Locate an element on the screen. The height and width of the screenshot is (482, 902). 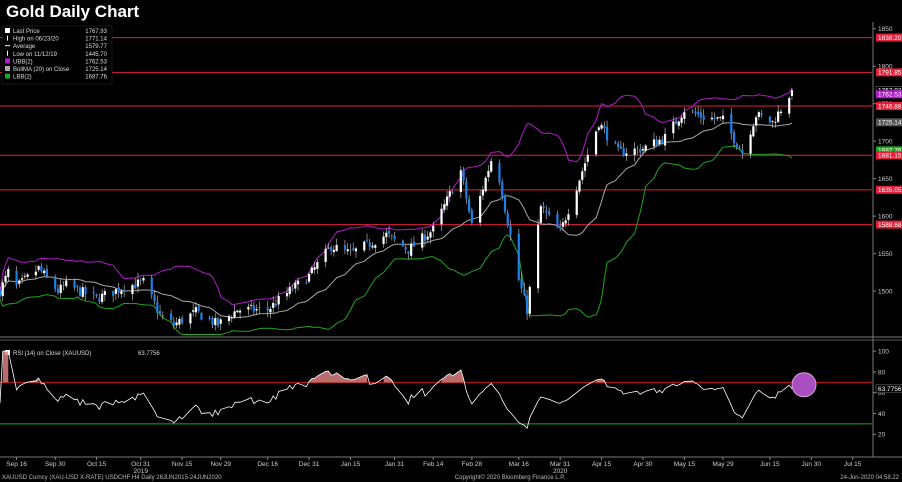
legend-value: 1762.53 is located at coordinates (96, 62).